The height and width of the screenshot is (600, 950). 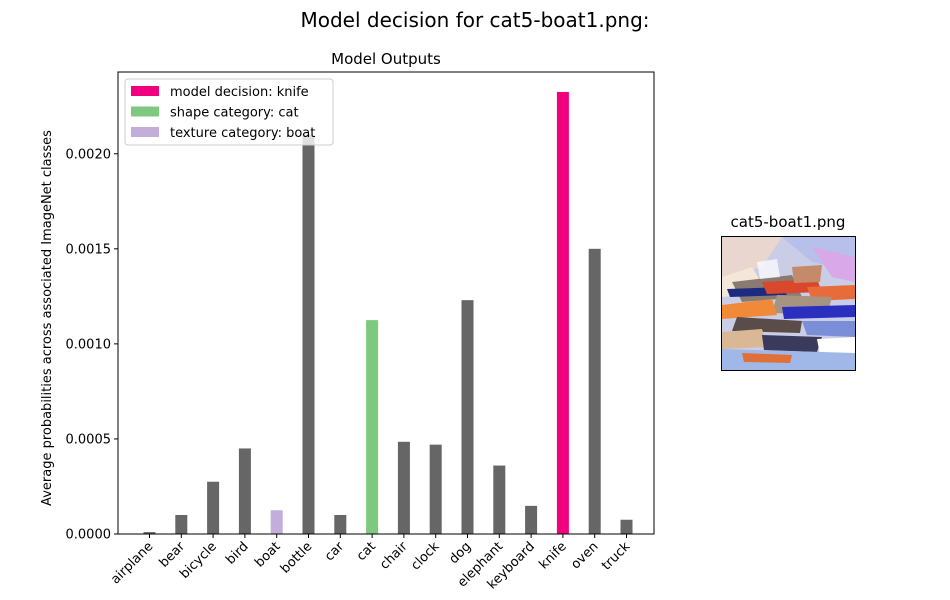 What do you see at coordinates (467, 417) in the screenshot?
I see `bar-dog` at bounding box center [467, 417].